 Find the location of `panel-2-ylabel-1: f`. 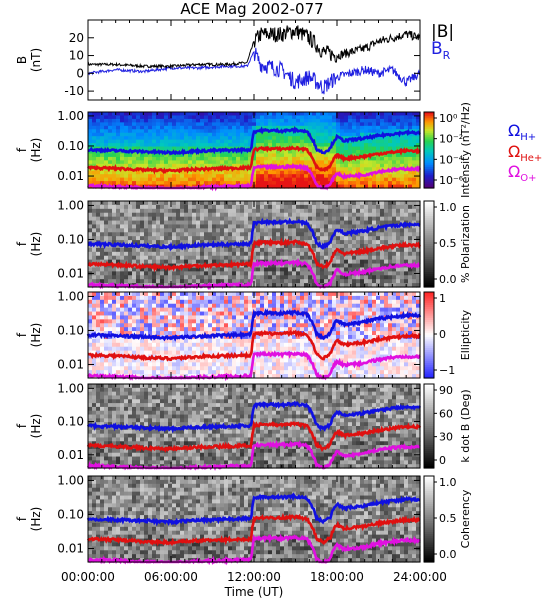

panel-2-ylabel-1: f is located at coordinates (22, 243).